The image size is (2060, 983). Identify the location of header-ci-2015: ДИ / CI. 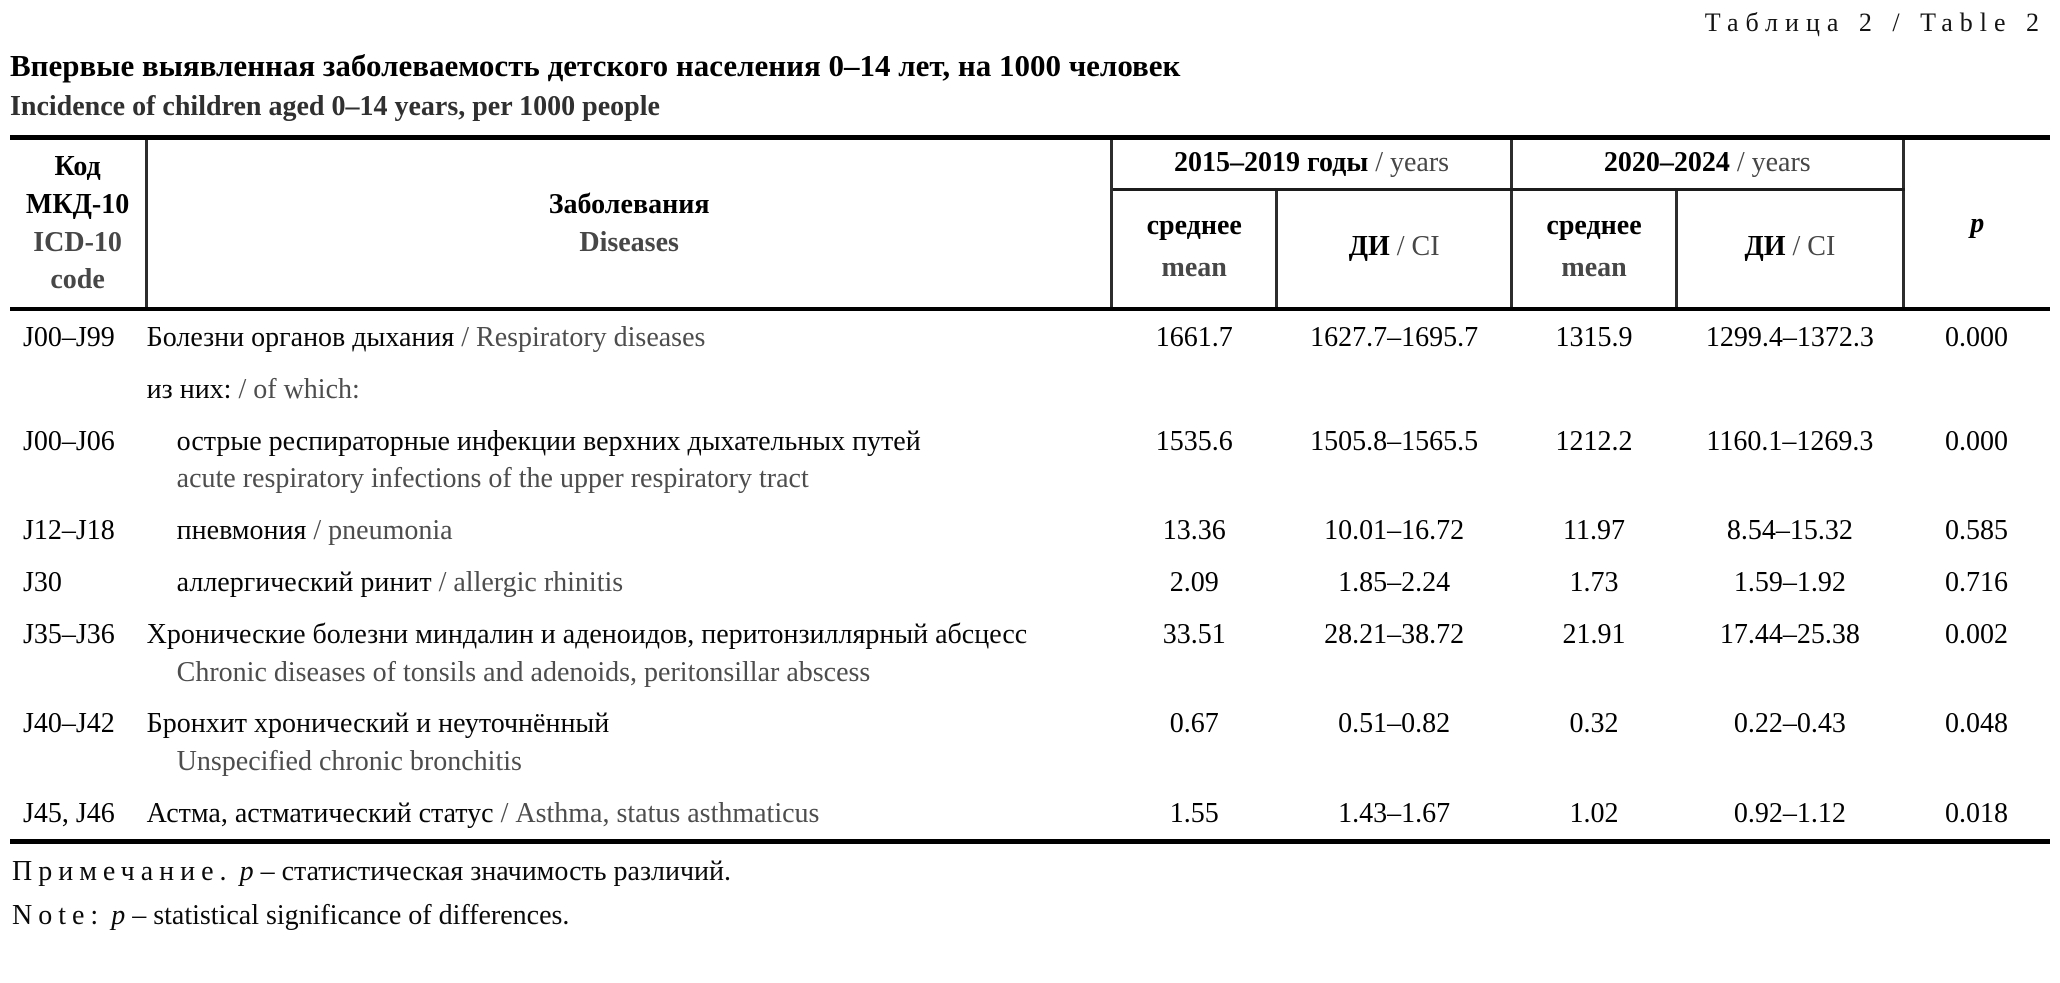
(1394, 249).